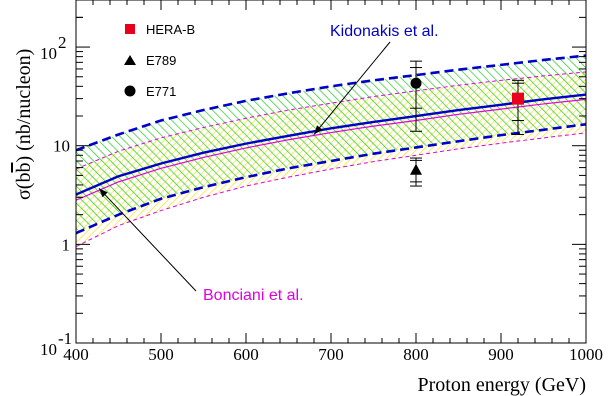  I want to click on legend-label-e789: E789, so click(161, 60).